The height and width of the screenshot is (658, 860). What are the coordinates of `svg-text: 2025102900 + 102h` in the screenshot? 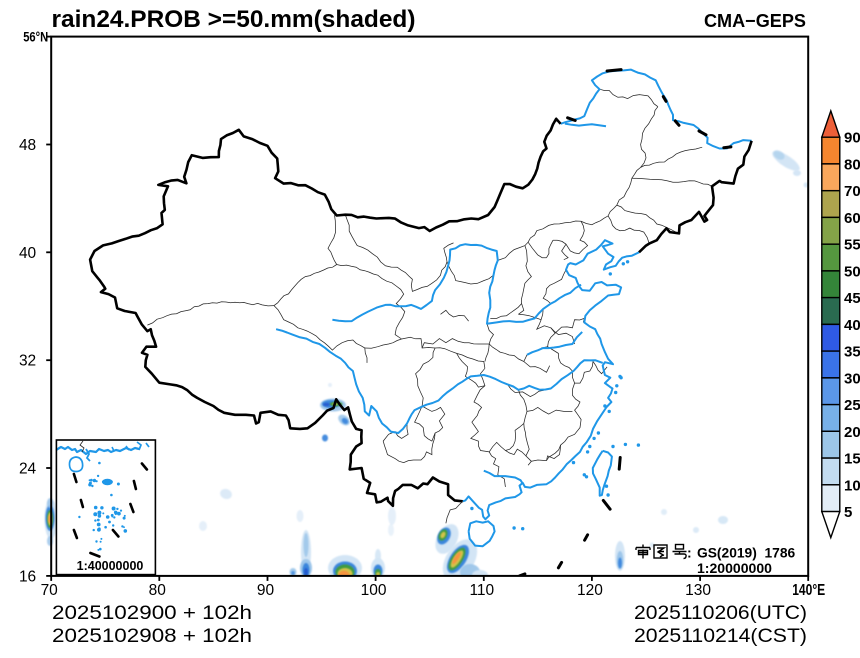 It's located at (152, 613).